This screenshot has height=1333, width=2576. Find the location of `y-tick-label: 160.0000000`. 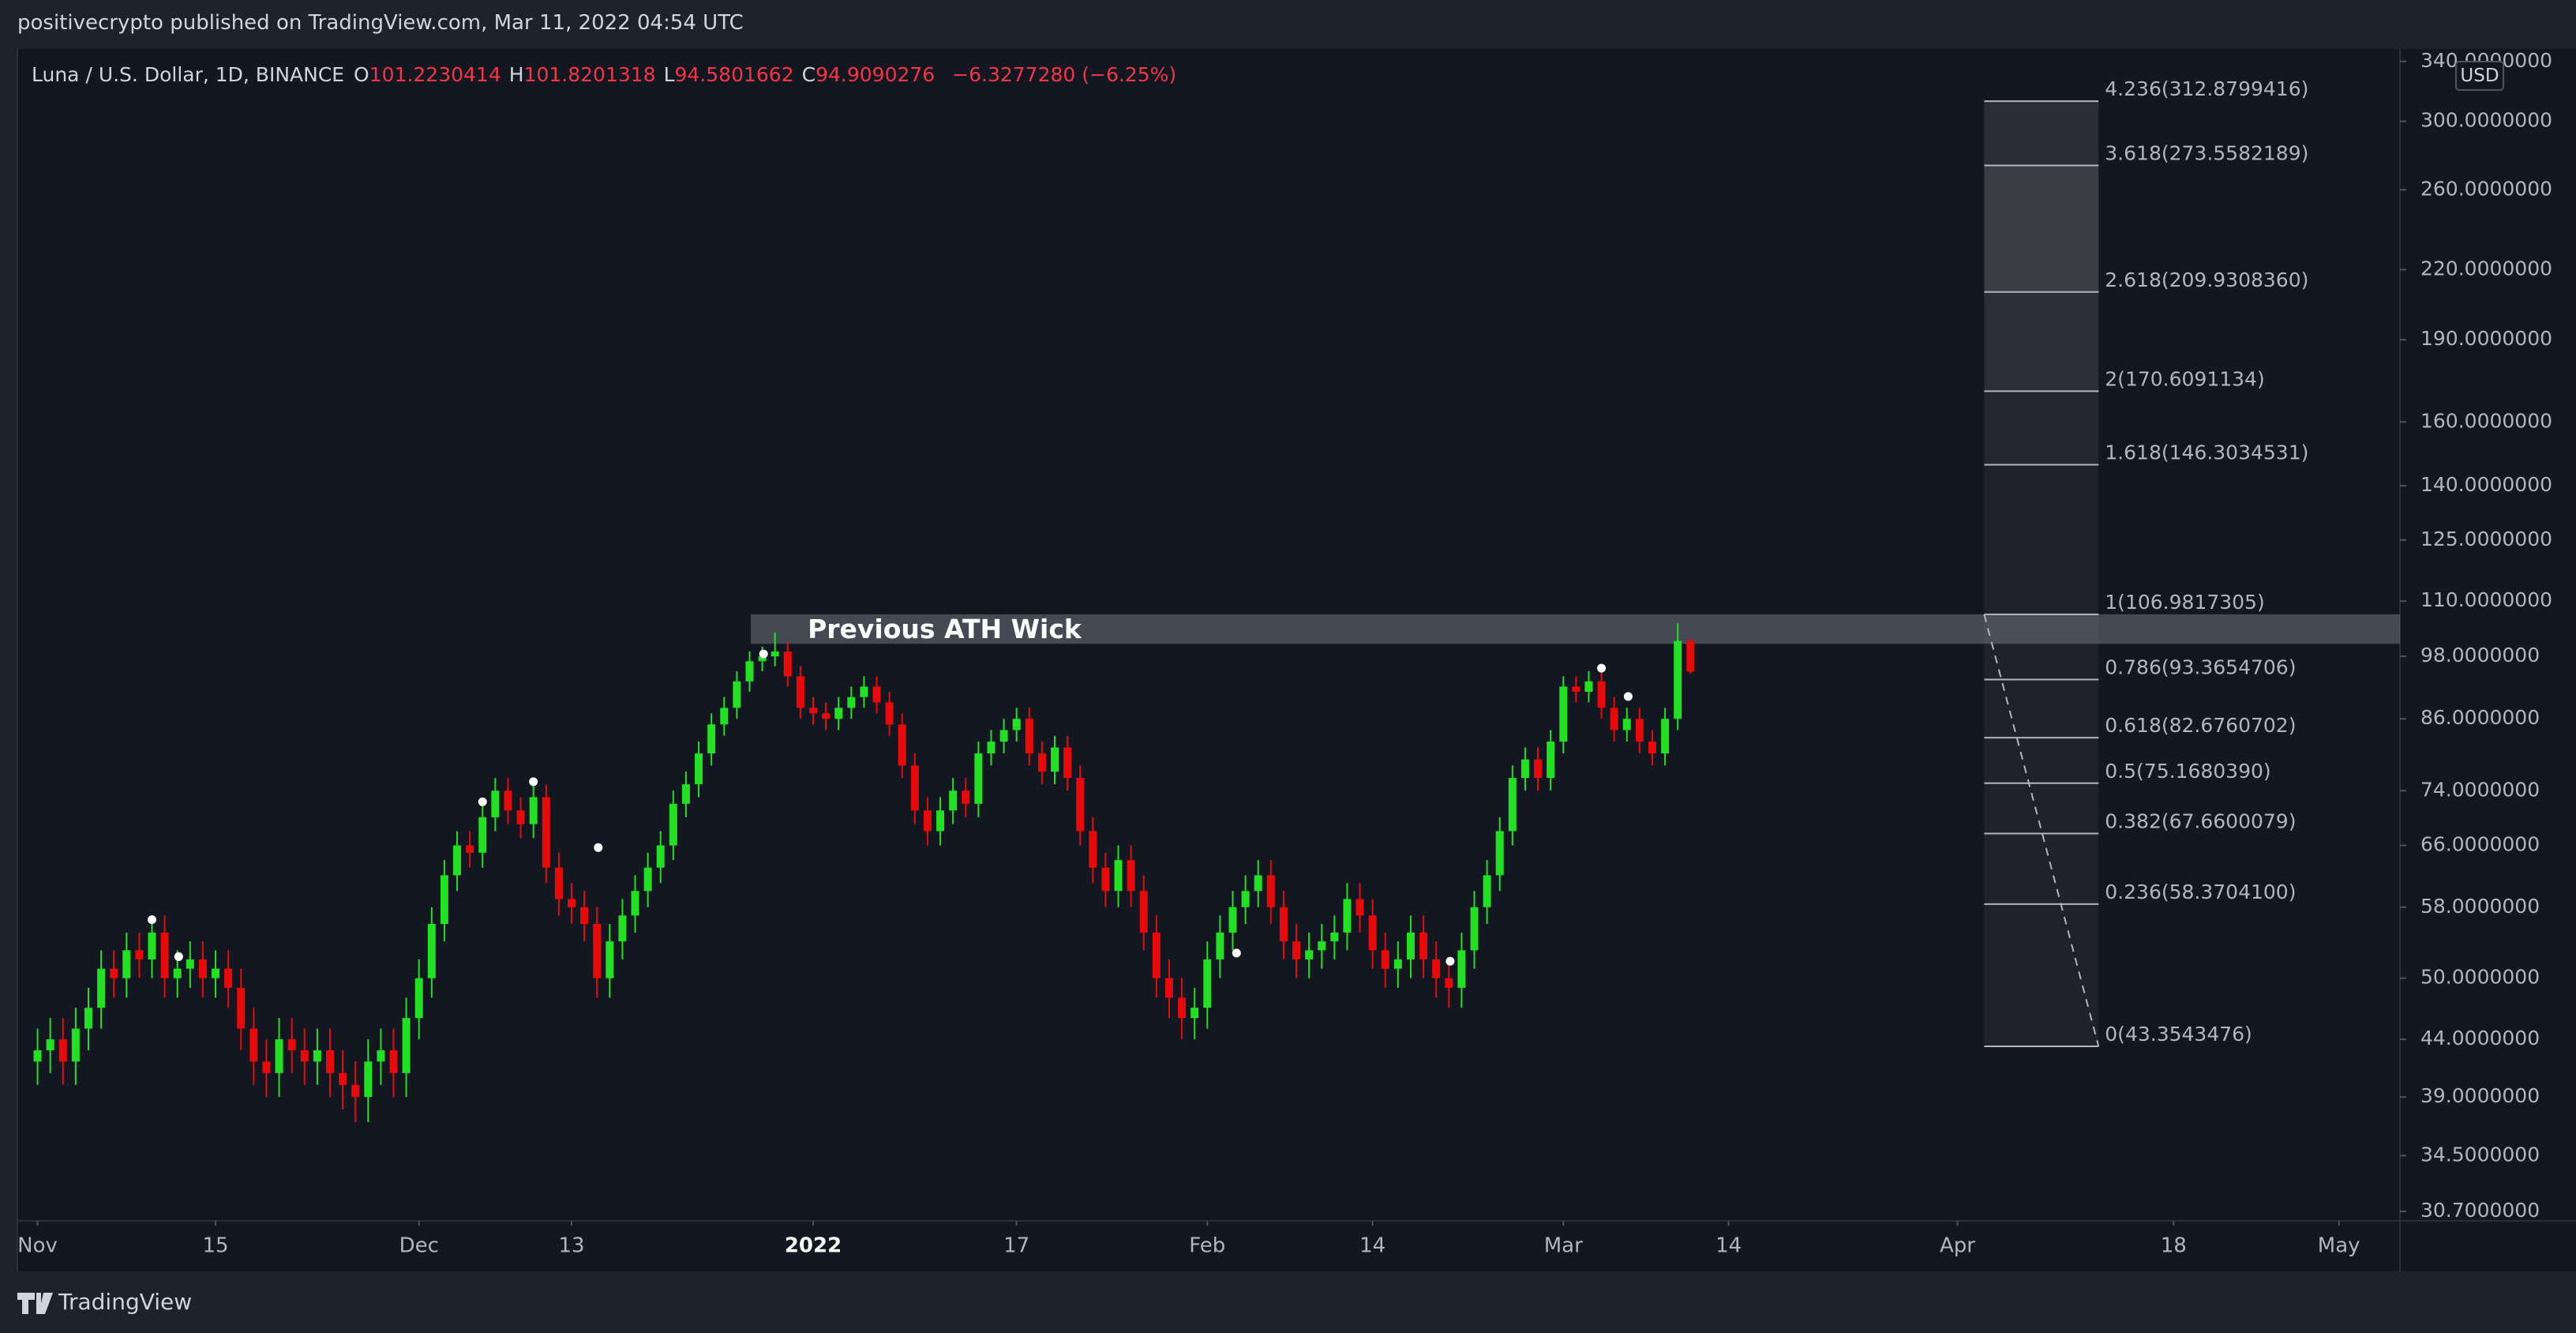

y-tick-label: 160.0000000 is located at coordinates (2486, 420).